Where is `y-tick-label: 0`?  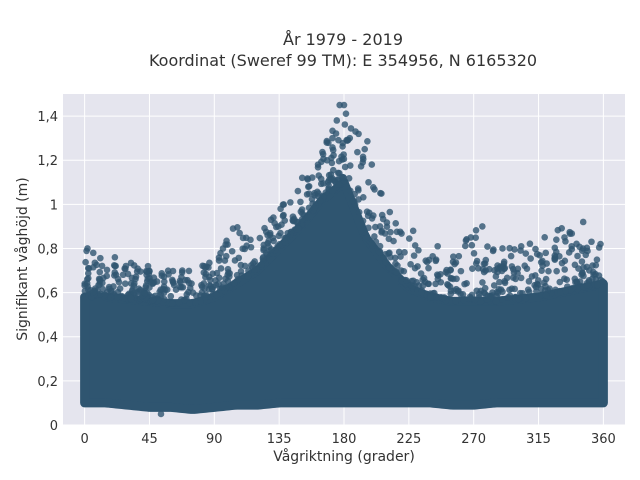
y-tick-label: 0 is located at coordinates (54, 426).